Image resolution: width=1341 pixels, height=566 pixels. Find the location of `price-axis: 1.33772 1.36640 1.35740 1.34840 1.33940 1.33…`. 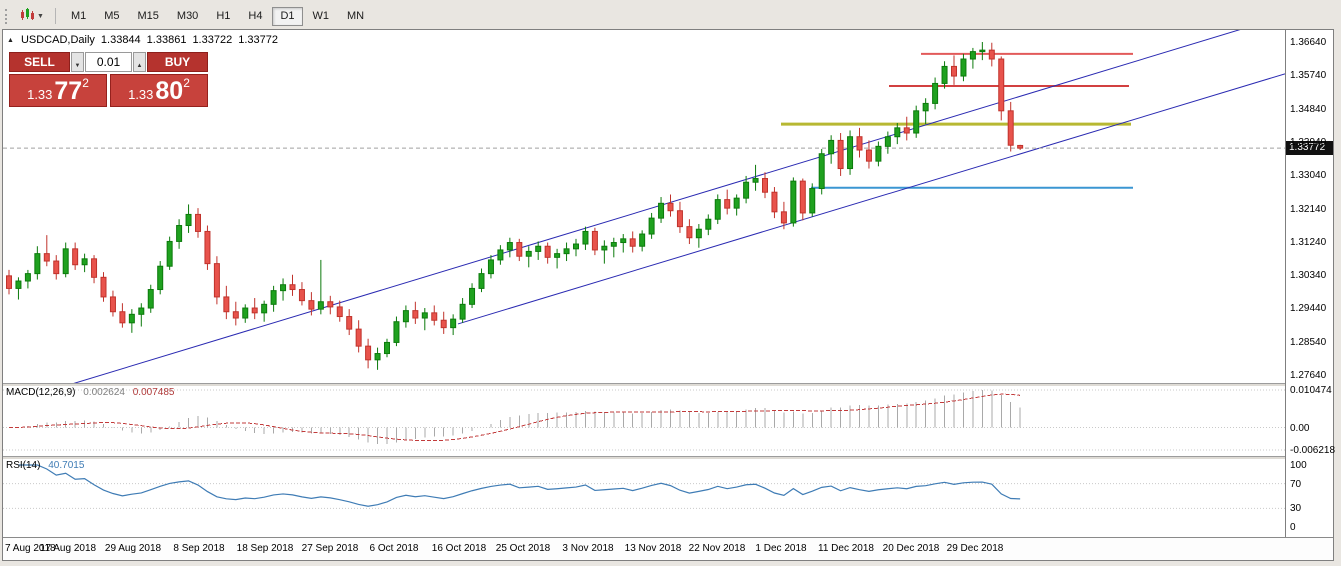

price-axis: 1.33772 1.36640 1.35740 1.34840 1.33940 1.33… is located at coordinates (1311, 283).